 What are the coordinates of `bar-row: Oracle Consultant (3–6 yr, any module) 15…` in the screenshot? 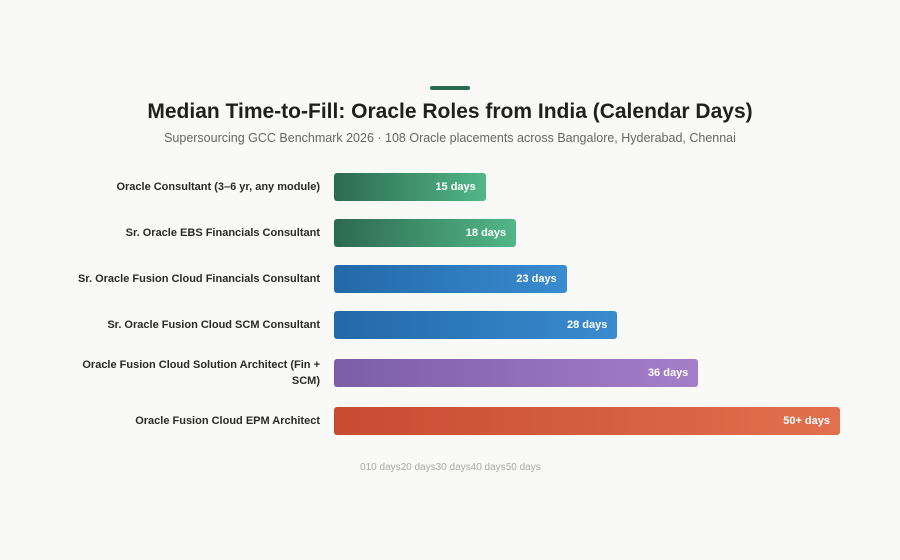 It's located at (460, 187).